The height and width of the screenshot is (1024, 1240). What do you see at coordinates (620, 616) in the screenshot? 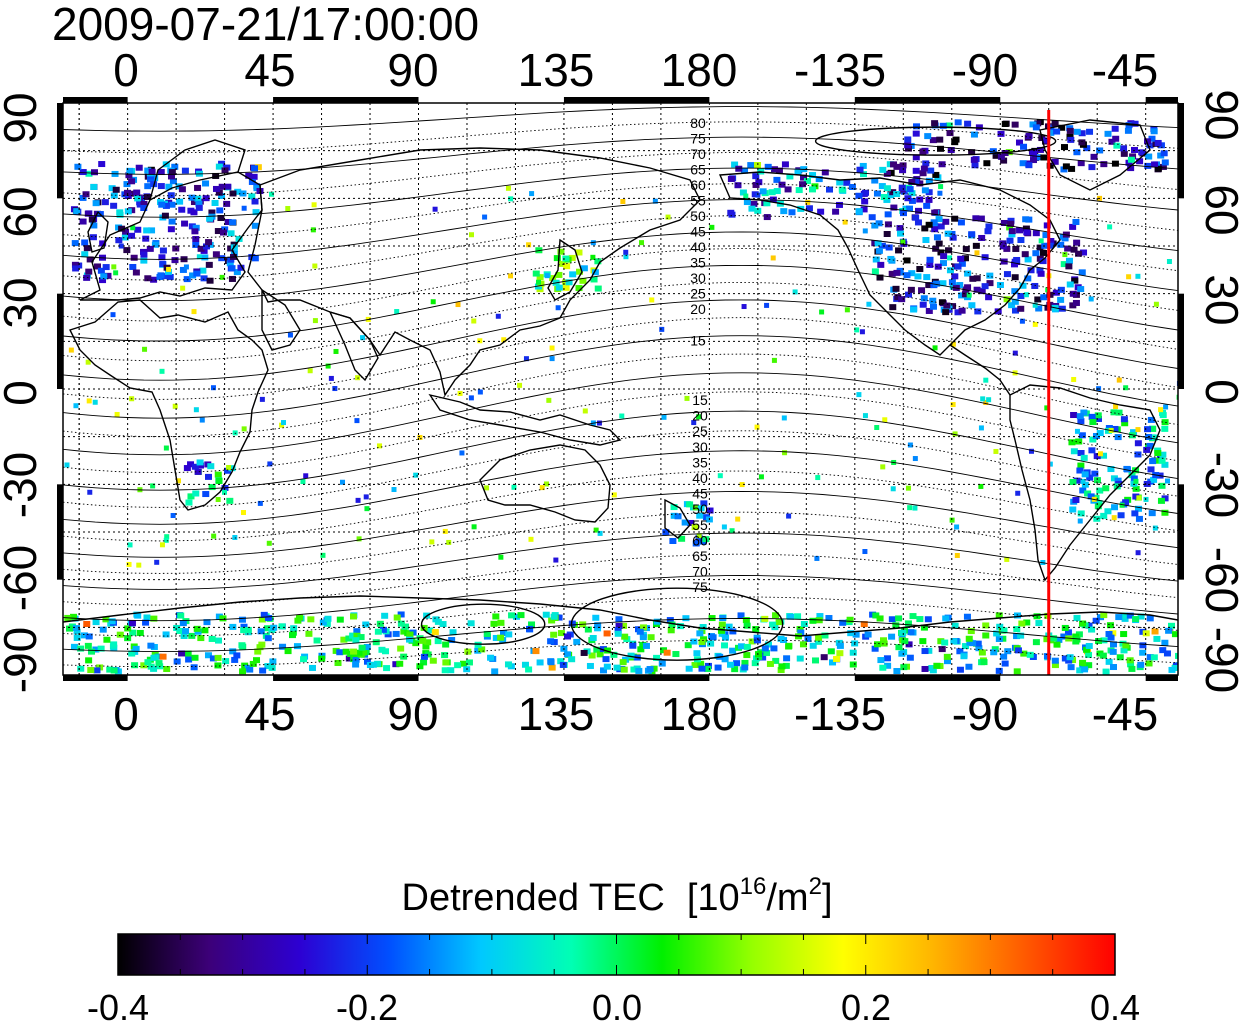
I see `magnetic-contour` at bounding box center [620, 616].